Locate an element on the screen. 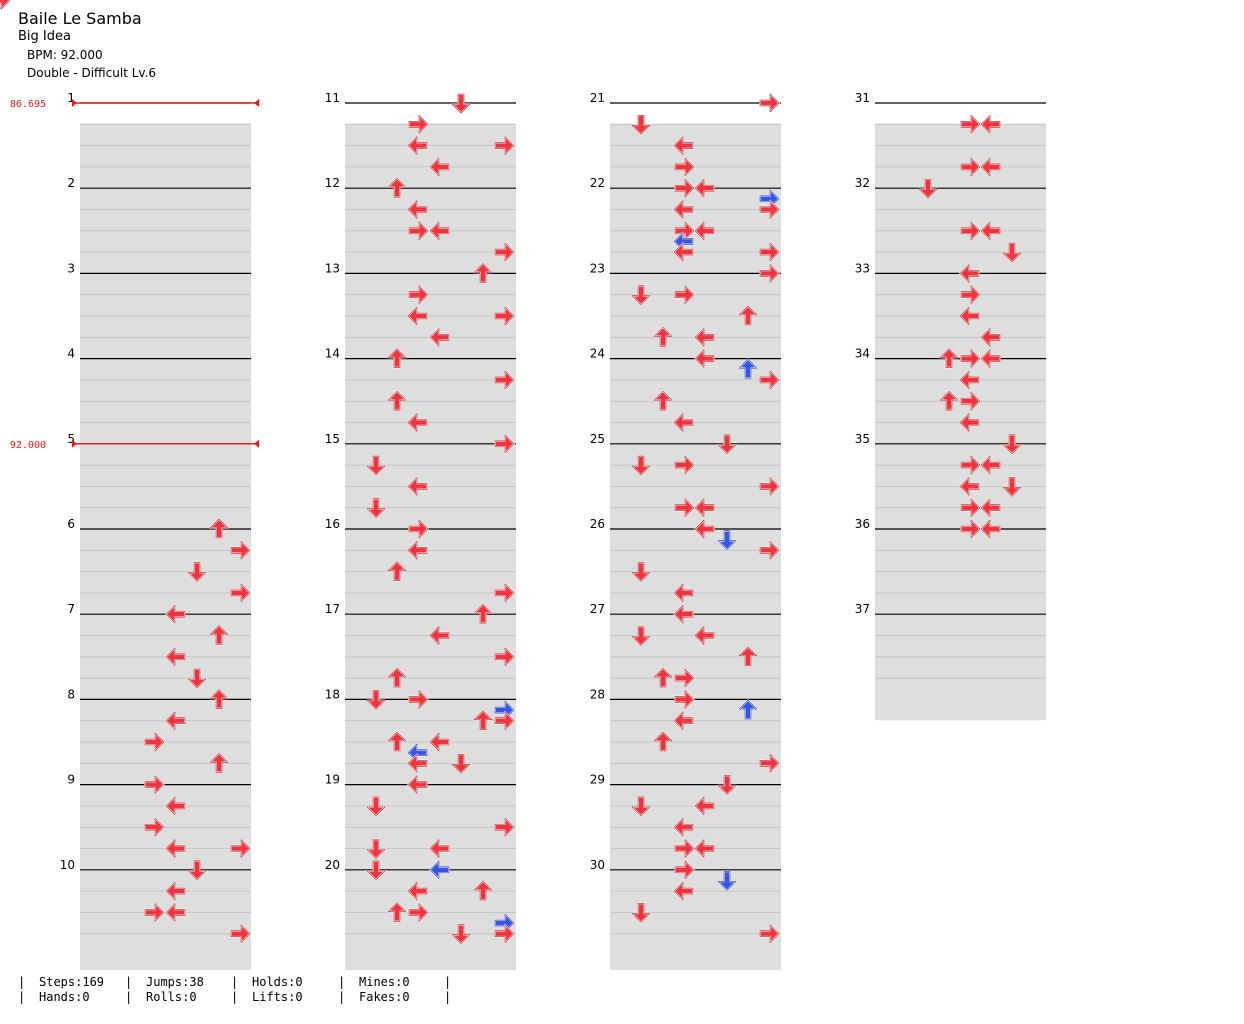 Image resolution: width=1244 pixels, height=1024 pixels. measure-number: 7 is located at coordinates (71, 609).